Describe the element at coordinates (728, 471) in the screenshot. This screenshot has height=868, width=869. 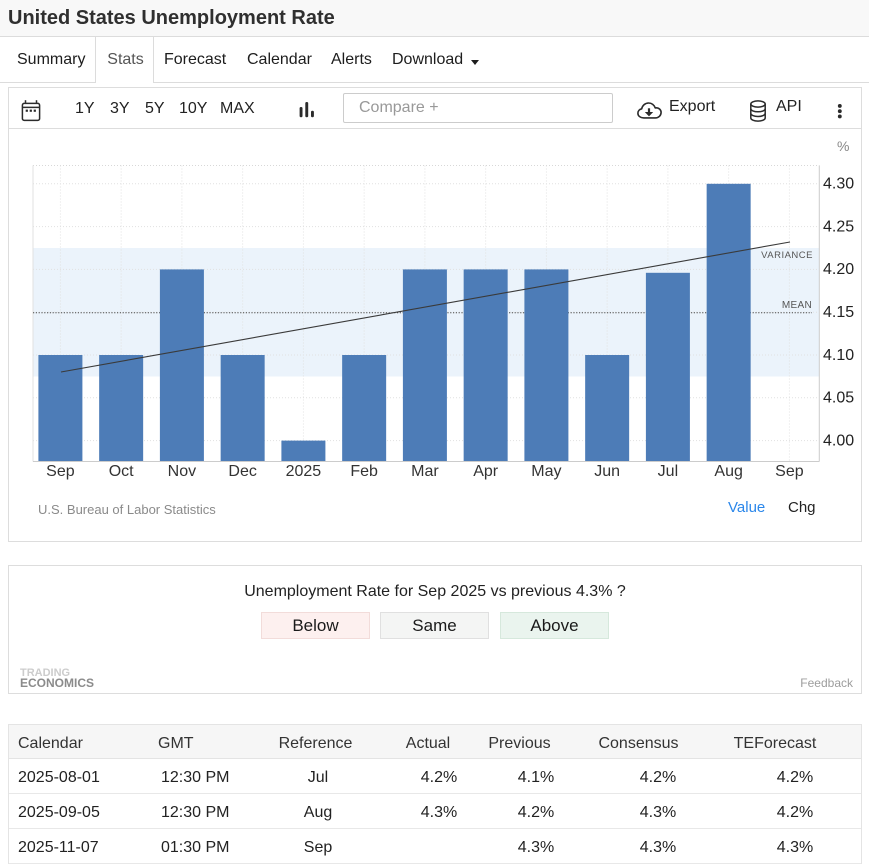
I see `svg-text: Aug` at that location.